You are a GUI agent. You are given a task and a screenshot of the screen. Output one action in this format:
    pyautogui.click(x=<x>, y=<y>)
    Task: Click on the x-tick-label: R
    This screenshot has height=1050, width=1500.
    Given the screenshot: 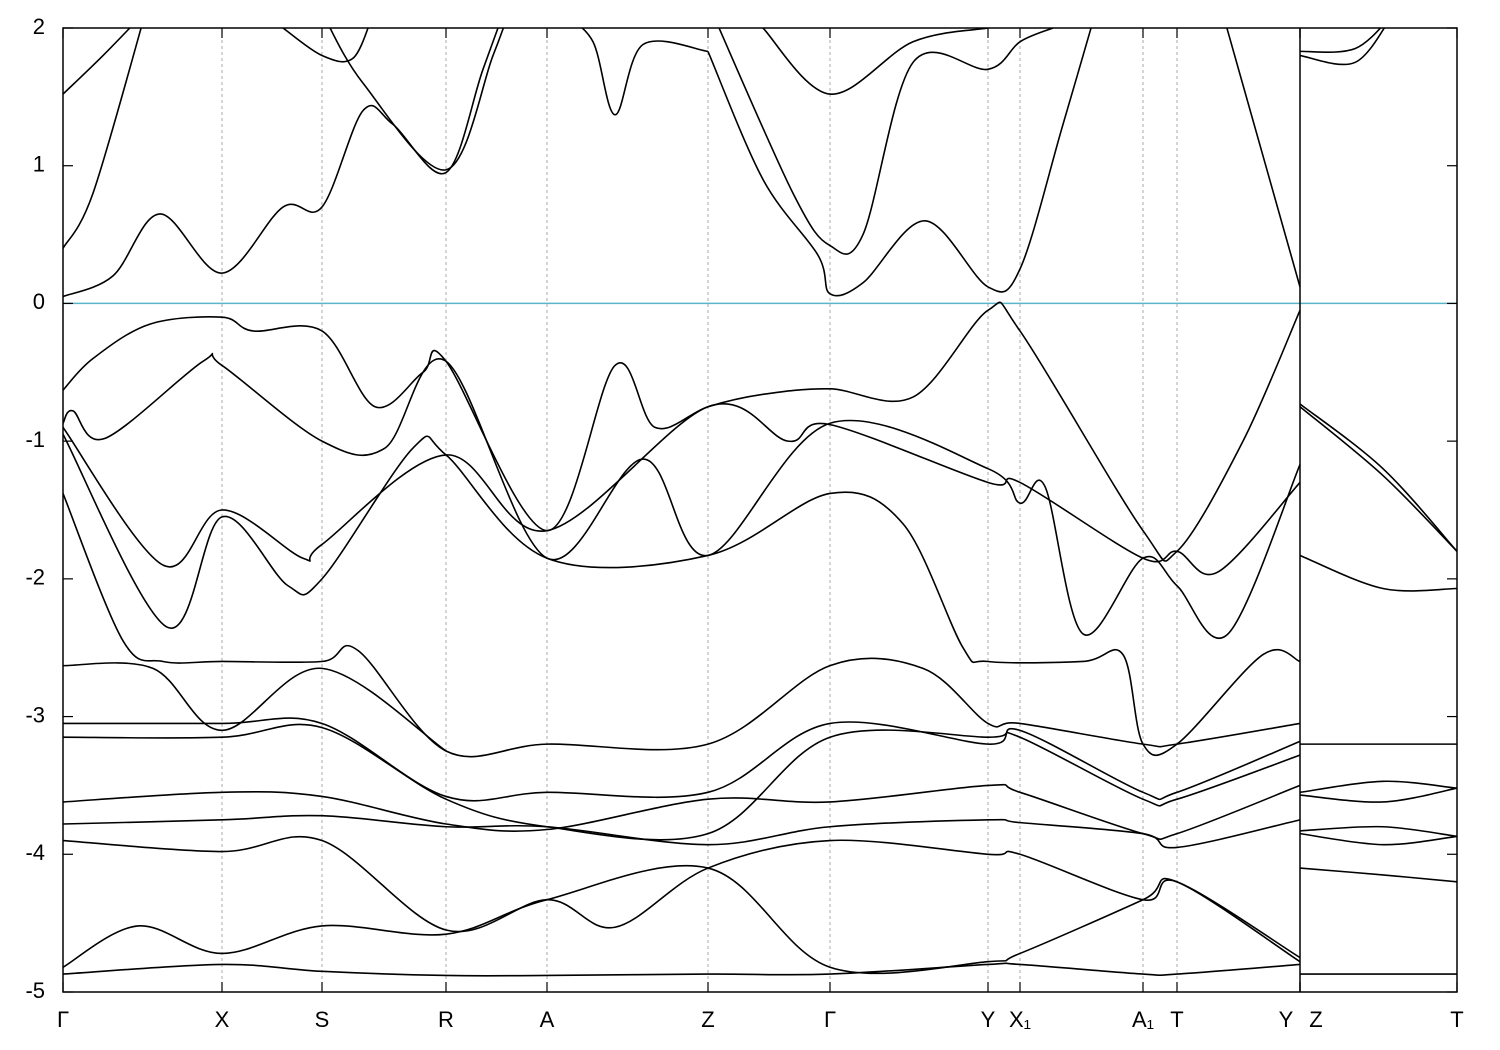 What is the action you would take?
    pyautogui.click(x=446, y=1019)
    